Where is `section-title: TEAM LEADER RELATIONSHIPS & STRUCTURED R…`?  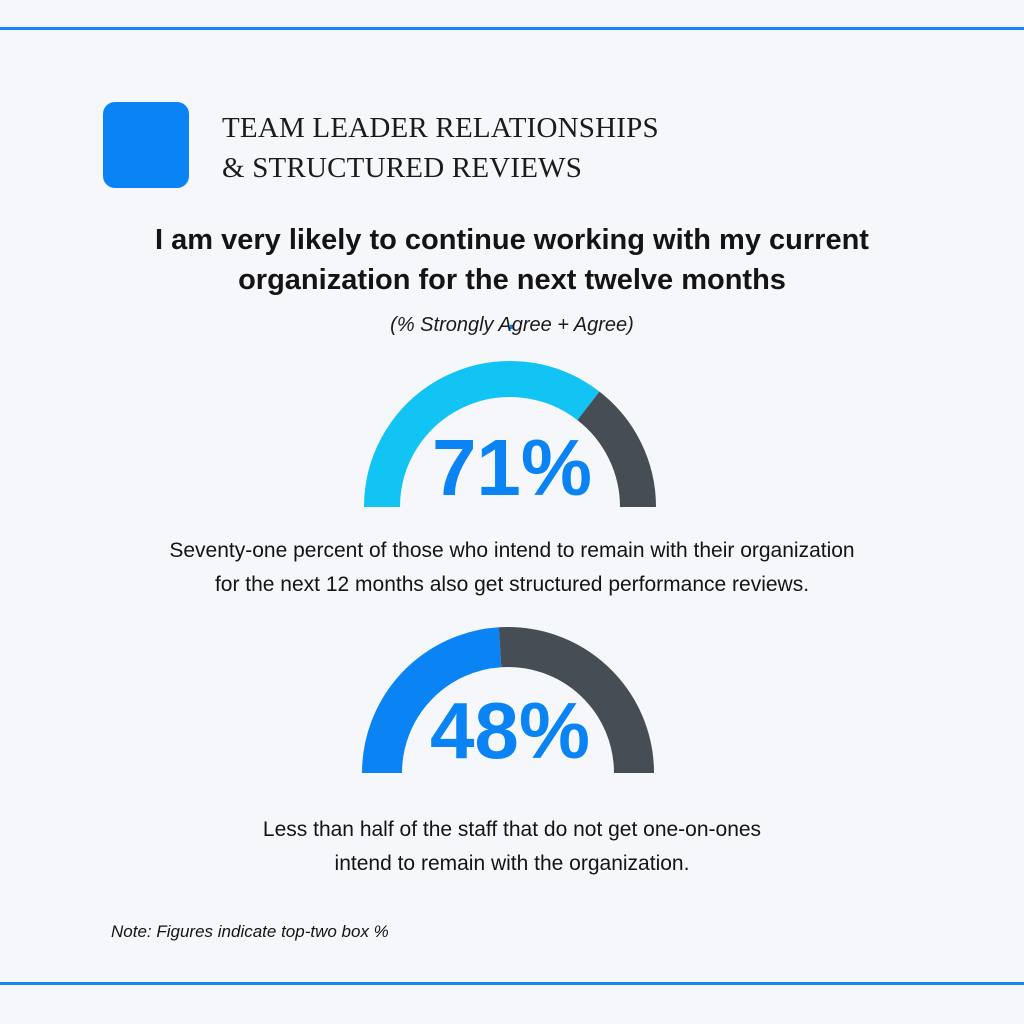
section-title: TEAM LEADER RELATIONSHIPS & STRUCTURED R… is located at coordinates (440, 148).